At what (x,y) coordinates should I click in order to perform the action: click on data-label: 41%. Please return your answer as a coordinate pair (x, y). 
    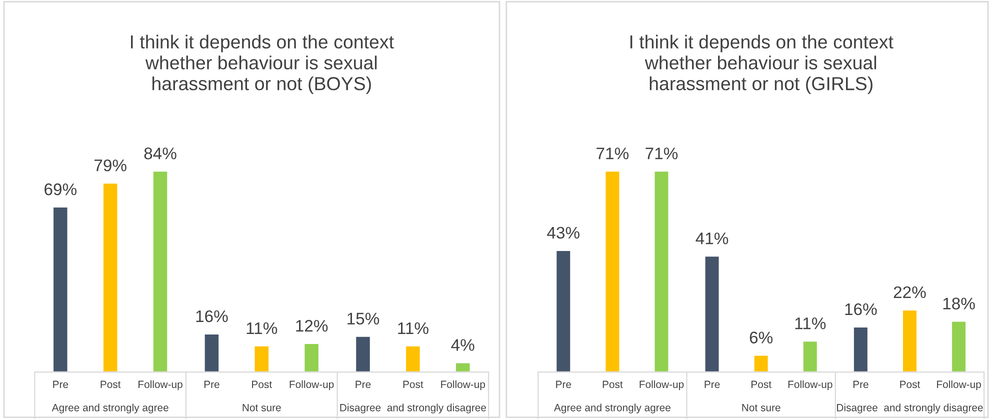
    Looking at the image, I should click on (712, 238).